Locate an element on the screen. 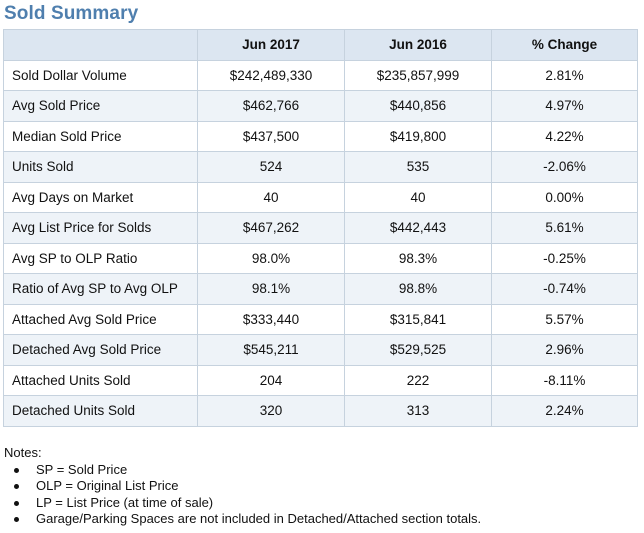  page-title: Sold Summary is located at coordinates (71, 13).